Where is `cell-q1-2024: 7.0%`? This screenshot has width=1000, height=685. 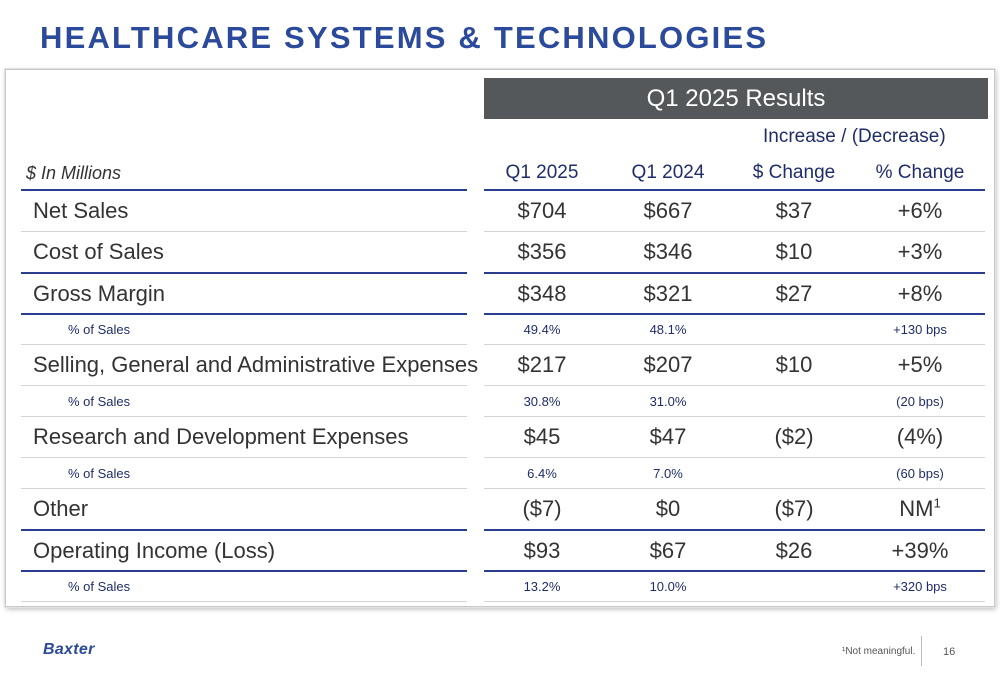 cell-q1-2024: 7.0% is located at coordinates (668, 473).